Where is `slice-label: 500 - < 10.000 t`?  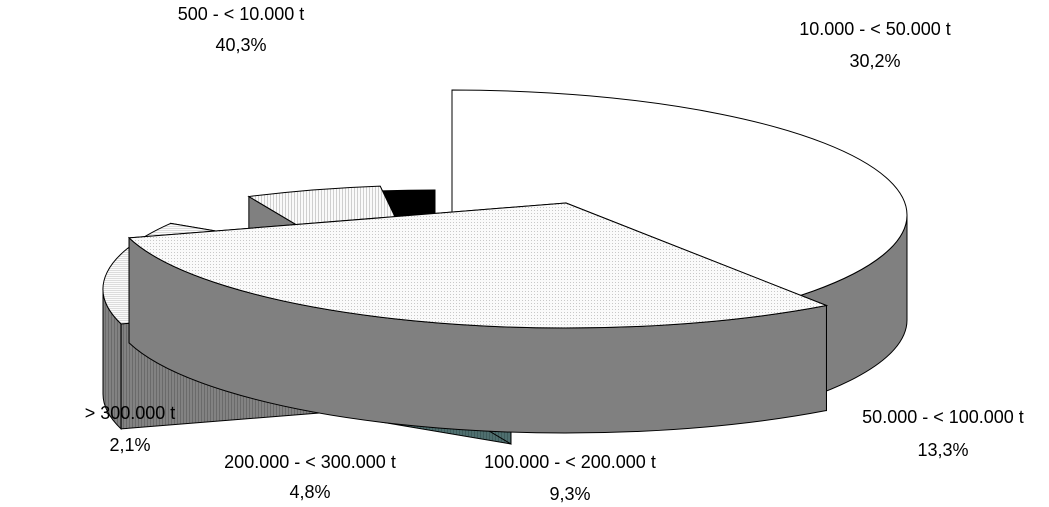
slice-label: 500 - < 10.000 t is located at coordinates (241, 14).